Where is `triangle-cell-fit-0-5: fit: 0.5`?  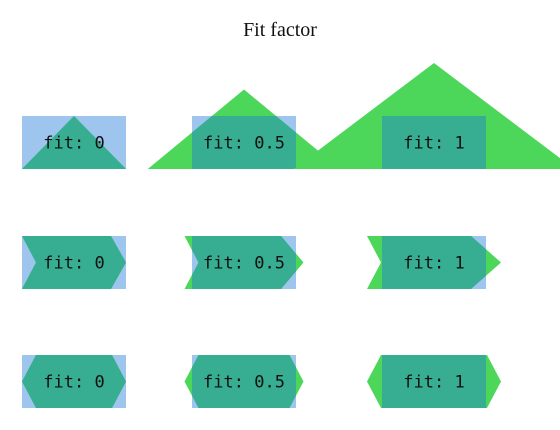
triangle-cell-fit-0-5: fit: 0.5 is located at coordinates (244, 129).